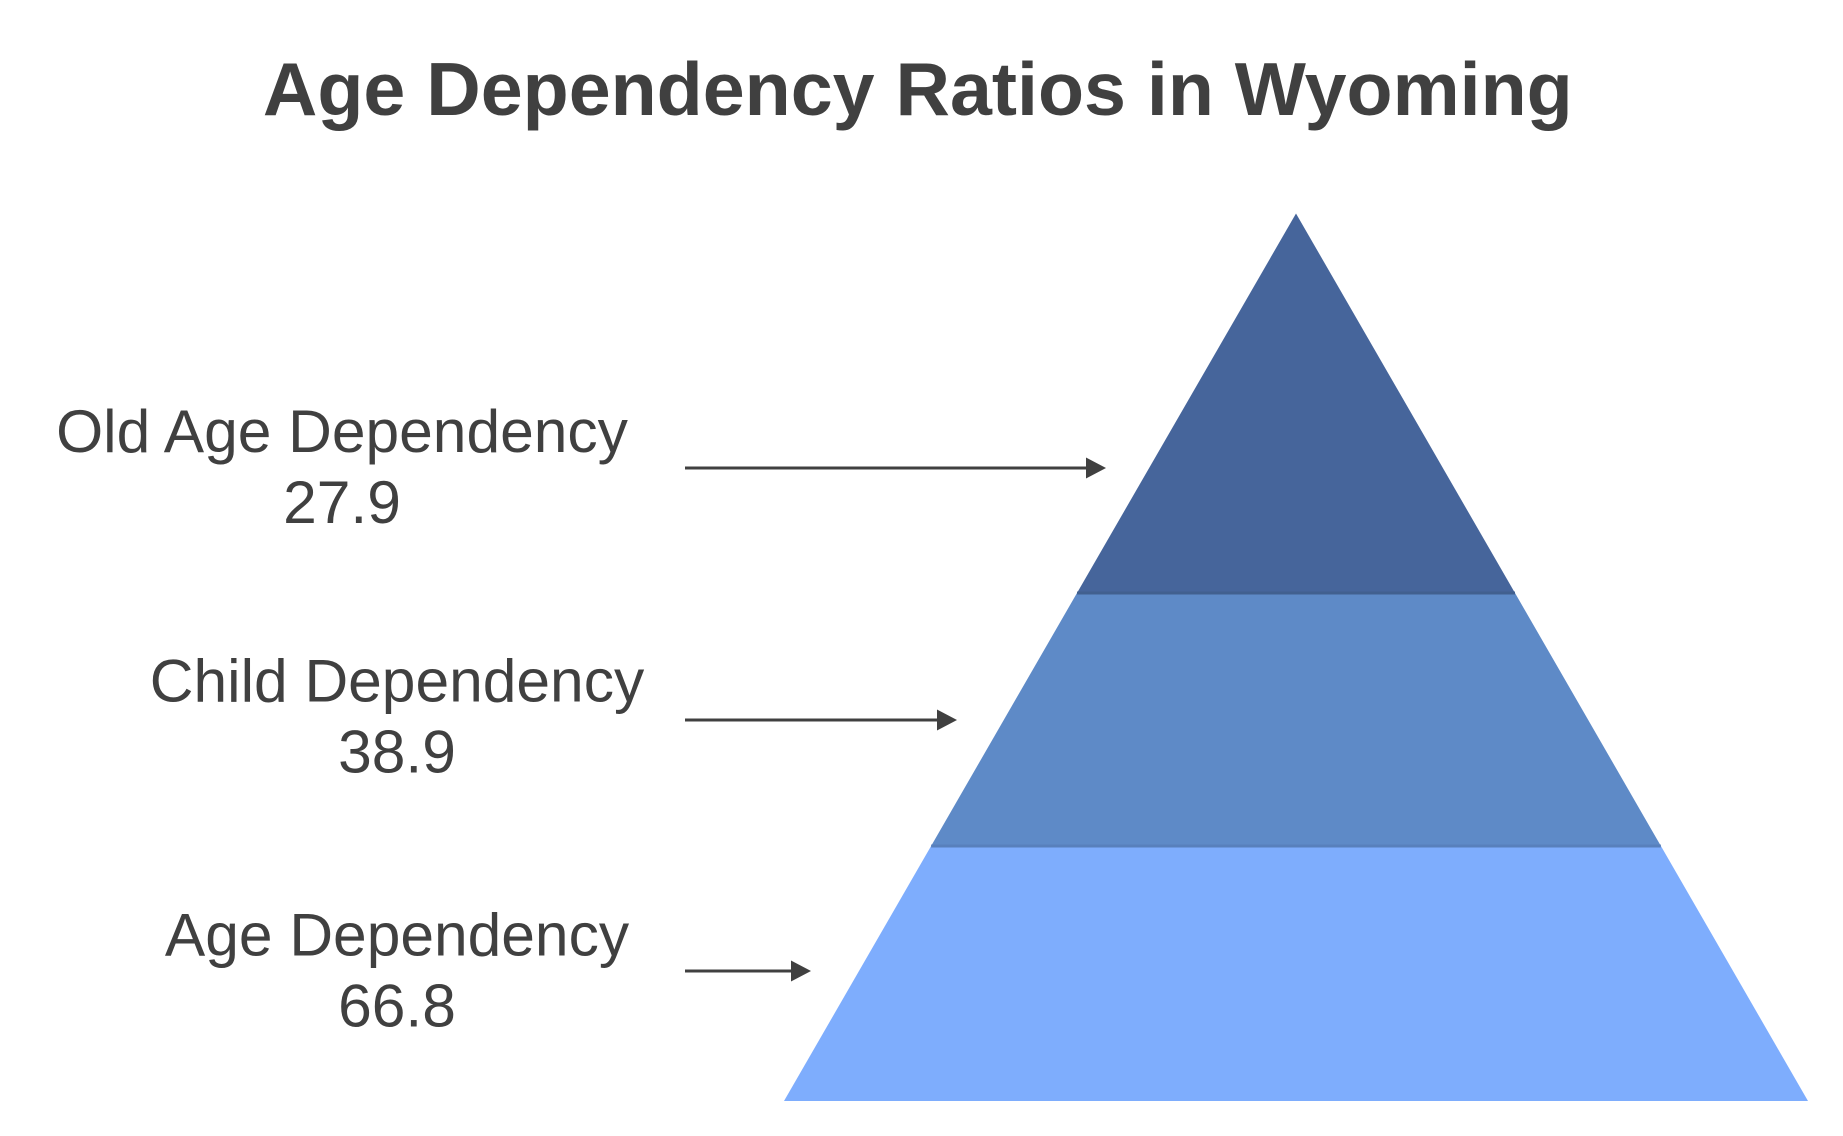 The height and width of the screenshot is (1136, 1843). Describe the element at coordinates (397, 935) in the screenshot. I see `svg-text: Age Dependency` at that location.